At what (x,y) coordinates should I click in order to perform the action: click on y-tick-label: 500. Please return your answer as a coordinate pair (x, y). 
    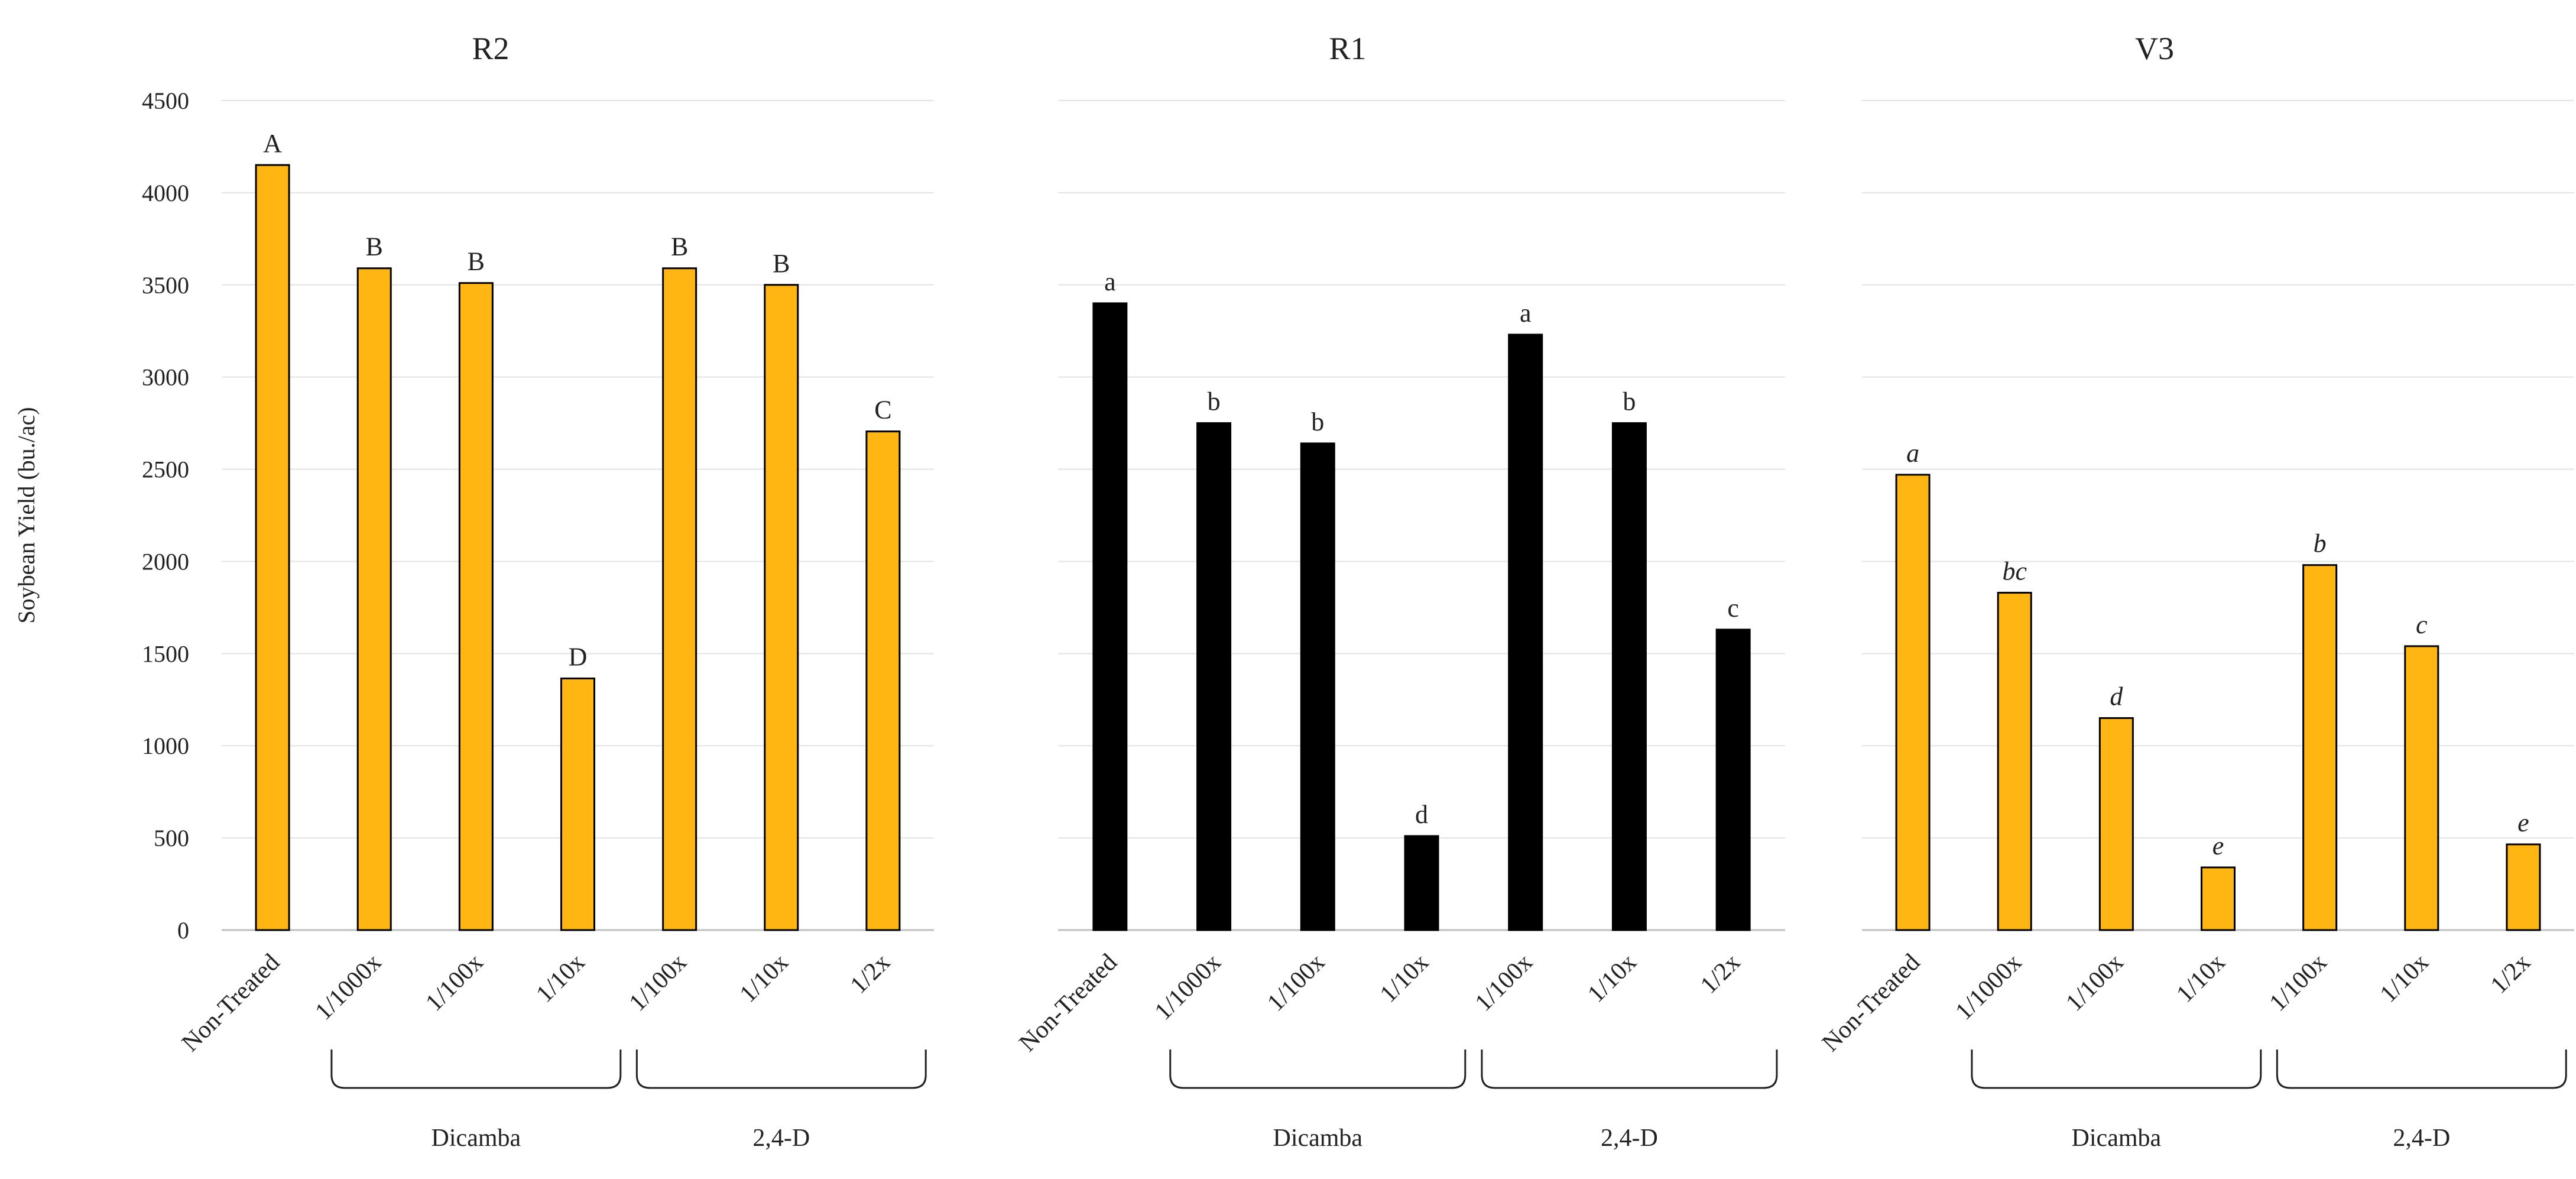
    Looking at the image, I should click on (171, 838).